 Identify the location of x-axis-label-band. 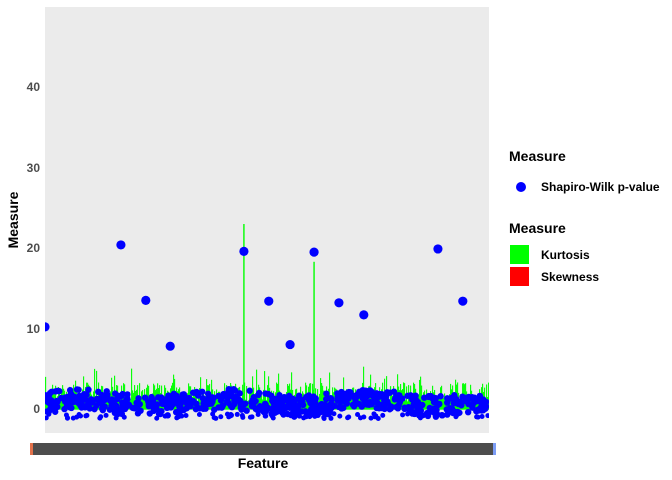
(263, 449).